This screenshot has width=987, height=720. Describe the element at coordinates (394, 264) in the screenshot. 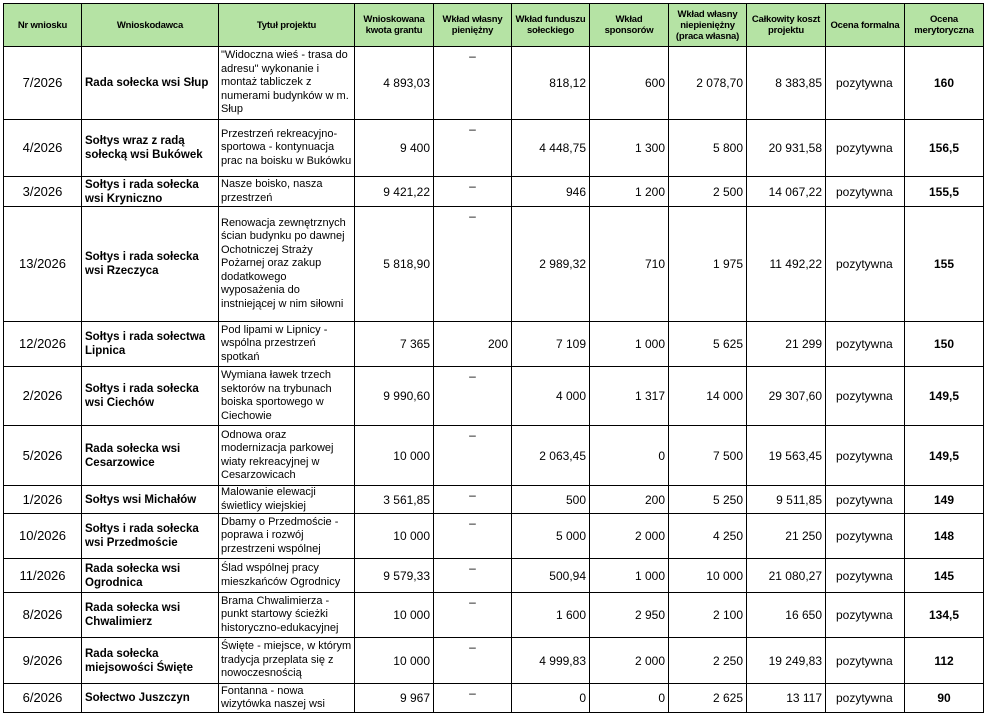

I see `cell-grant: 5 818,90` at that location.